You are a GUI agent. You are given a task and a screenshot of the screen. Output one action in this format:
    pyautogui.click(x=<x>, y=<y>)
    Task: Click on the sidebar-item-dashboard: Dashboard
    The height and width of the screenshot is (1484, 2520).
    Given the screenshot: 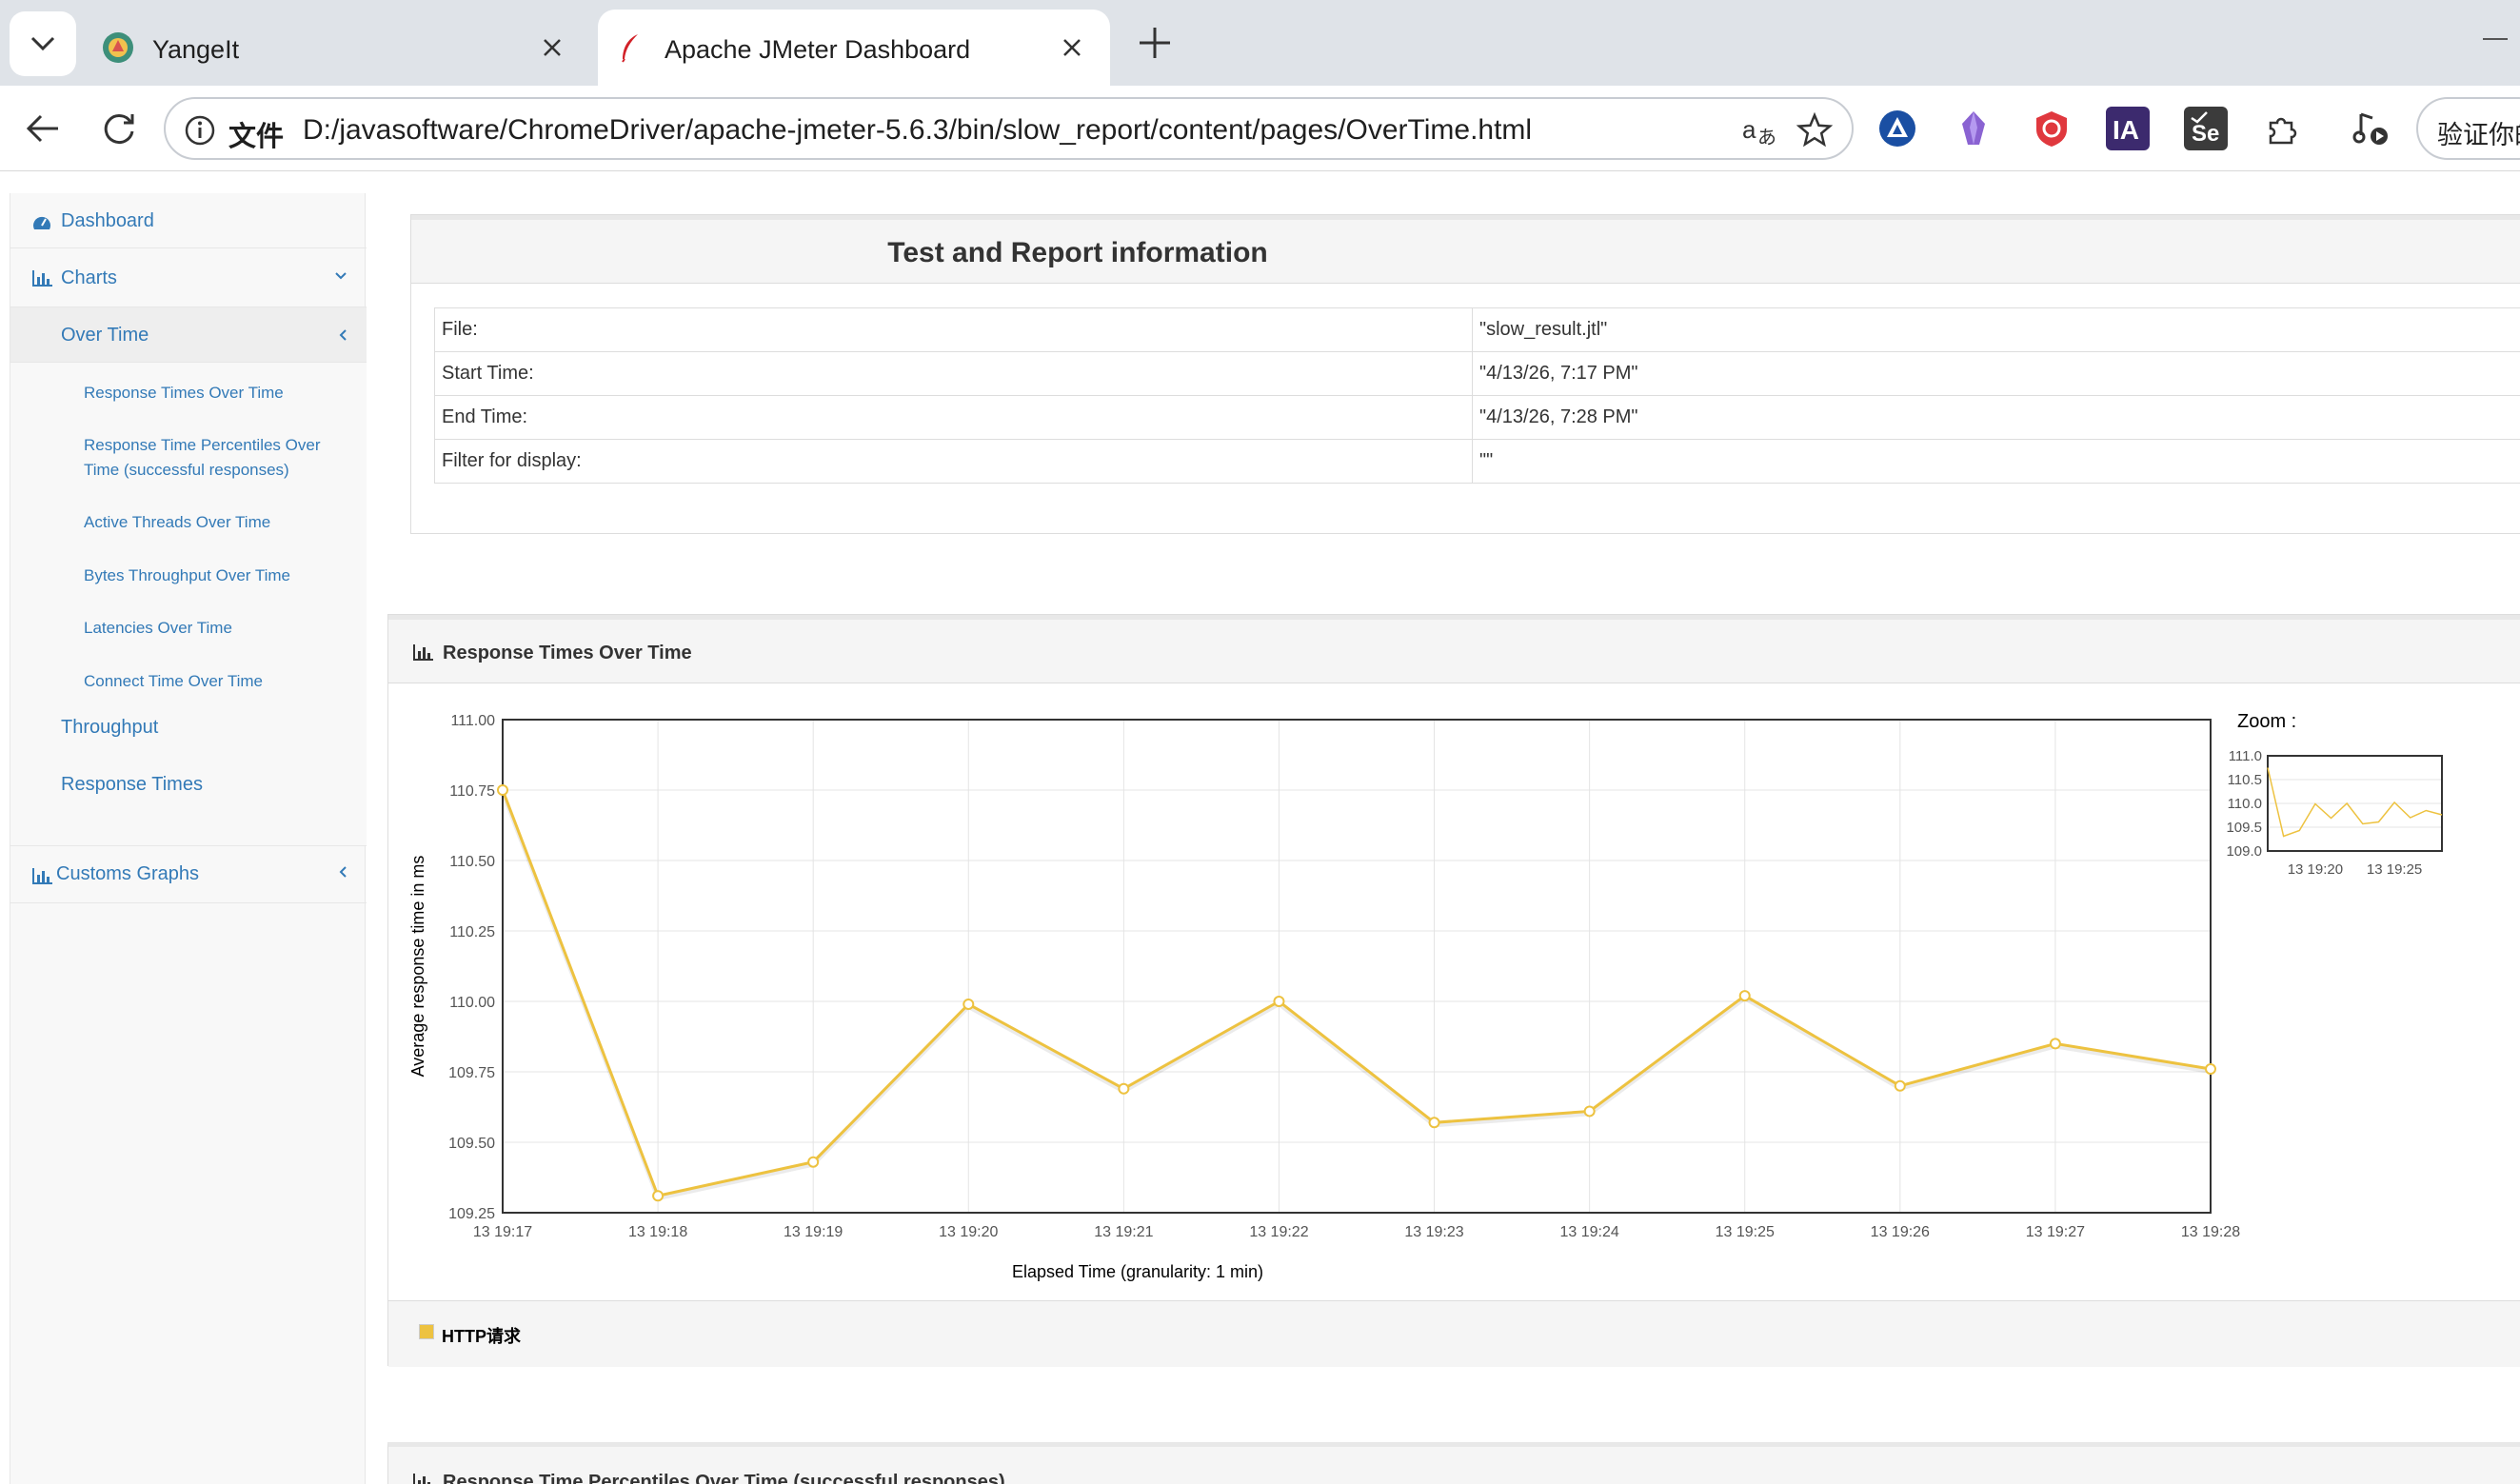 What is the action you would take?
    pyautogui.click(x=188, y=220)
    